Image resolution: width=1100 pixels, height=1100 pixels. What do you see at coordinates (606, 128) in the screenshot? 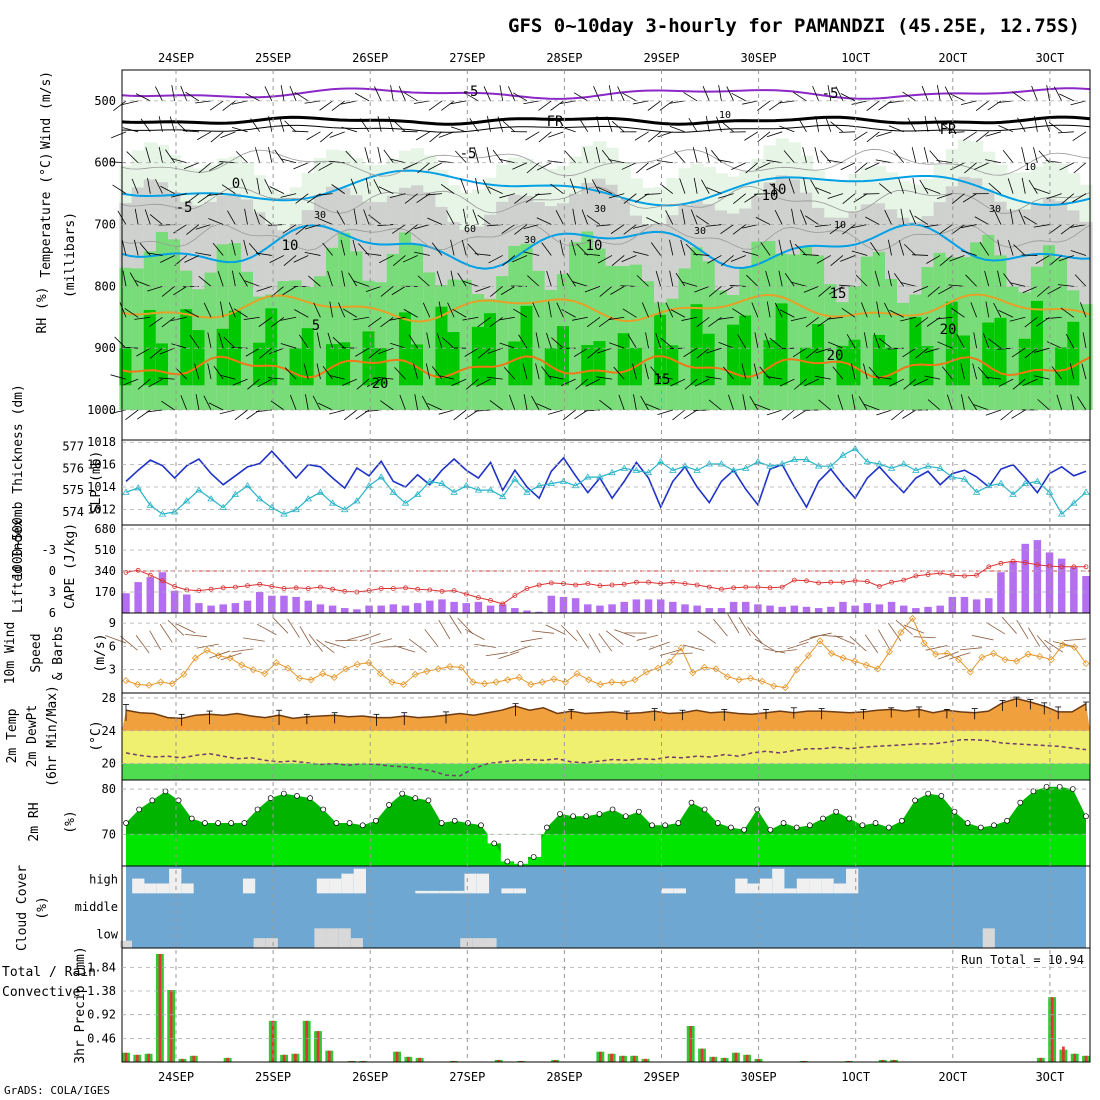
I see `freezing-level-thin` at bounding box center [606, 128].